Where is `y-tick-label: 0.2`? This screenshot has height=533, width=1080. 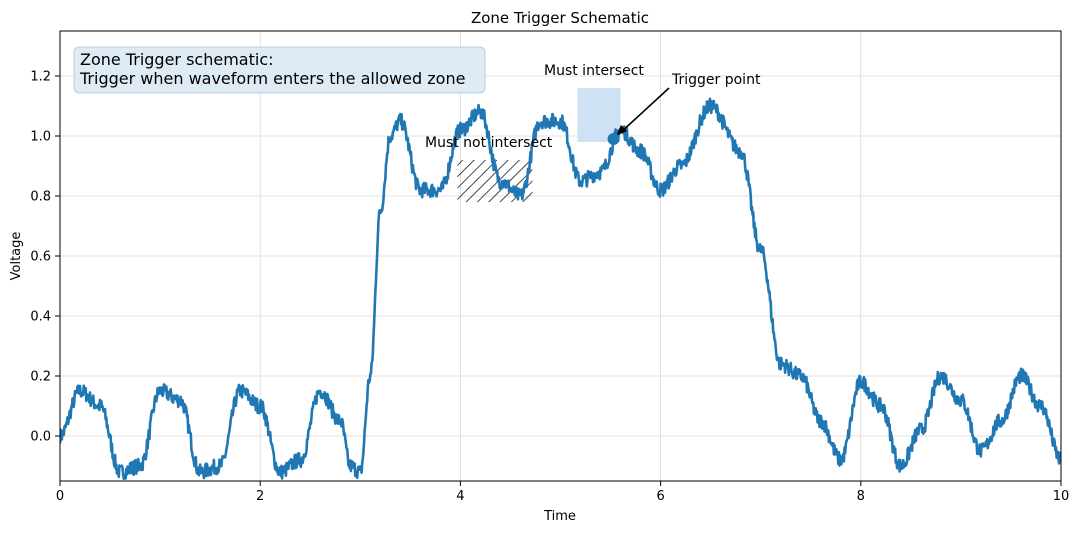
y-tick-label: 0.2 is located at coordinates (40, 377).